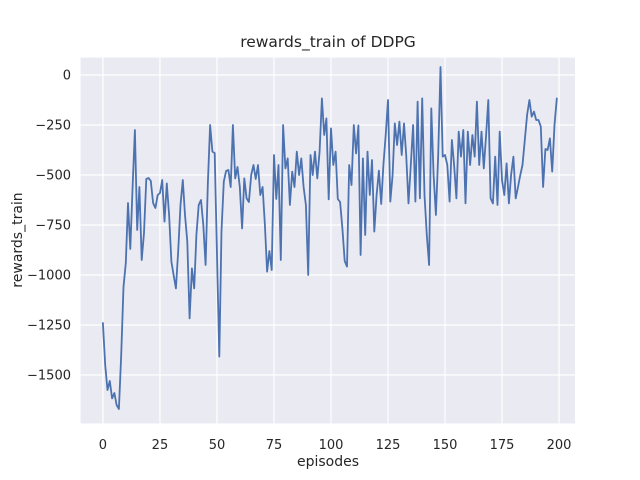  What do you see at coordinates (18, 240) in the screenshot?
I see `y-axis-label: rewards_train` at bounding box center [18, 240].